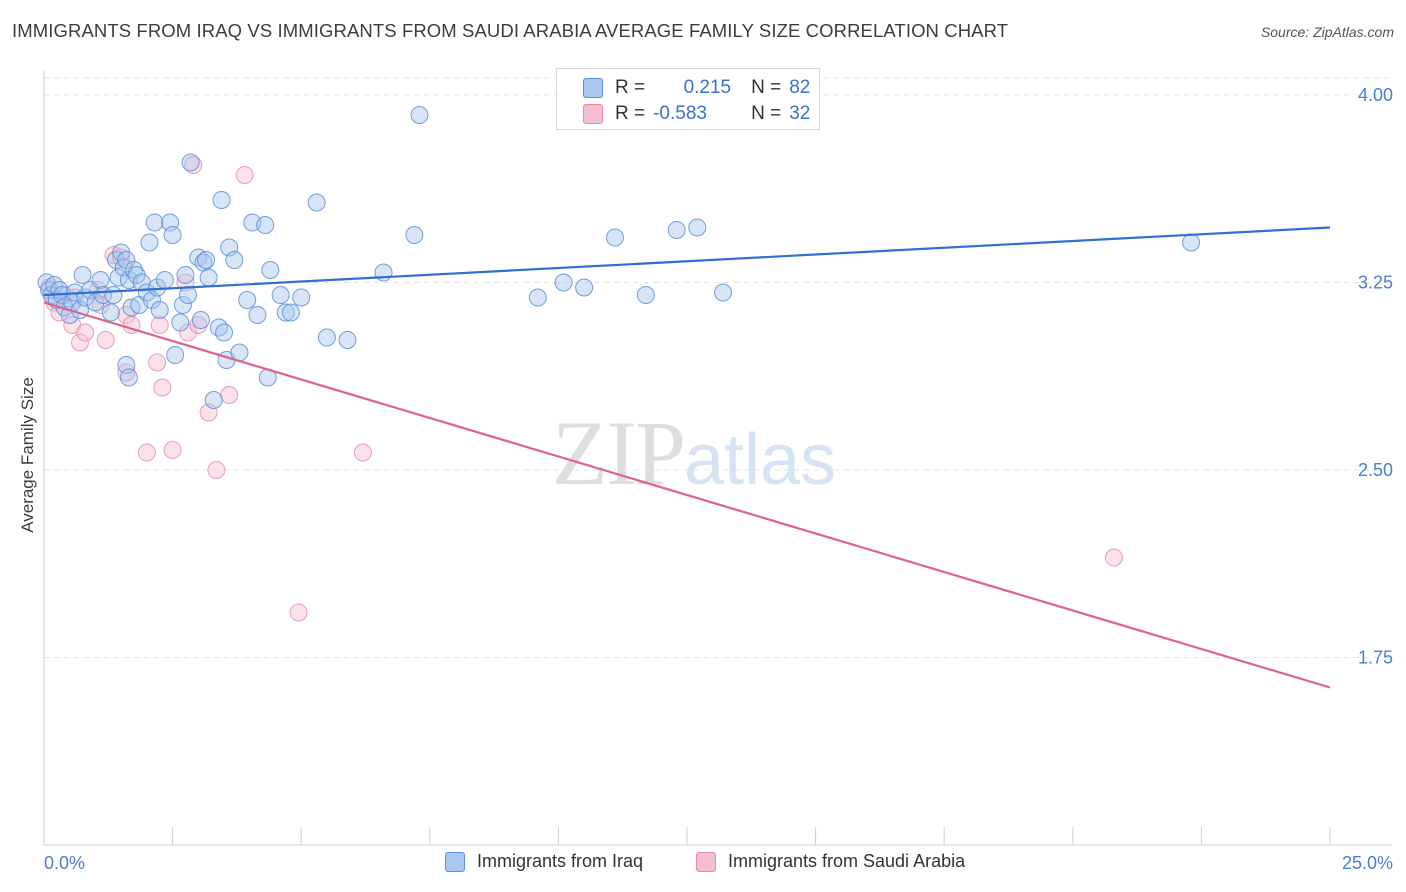  I want to click on legend-item-iraq: Immigrants from Iraq, so click(544, 861).